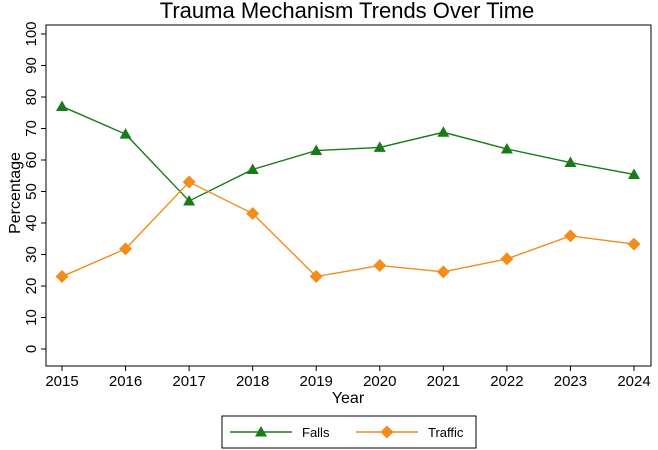 The width and height of the screenshot is (658, 450). Describe the element at coordinates (31, 97) in the screenshot. I see `y-tick-label: 80` at that location.